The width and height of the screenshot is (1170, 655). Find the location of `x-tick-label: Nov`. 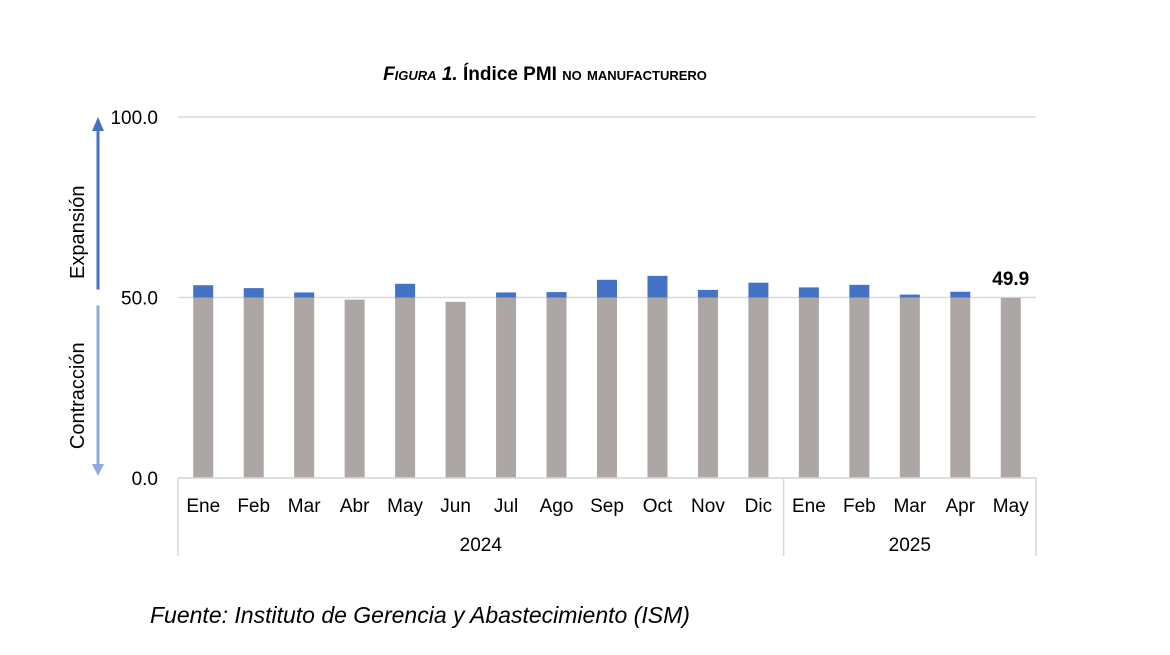

x-tick-label: Nov is located at coordinates (708, 506).